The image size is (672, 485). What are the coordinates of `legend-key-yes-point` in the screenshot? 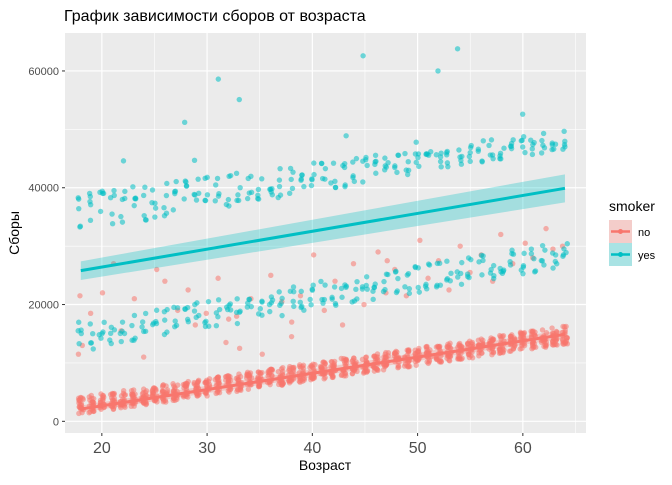 It's located at (620, 254).